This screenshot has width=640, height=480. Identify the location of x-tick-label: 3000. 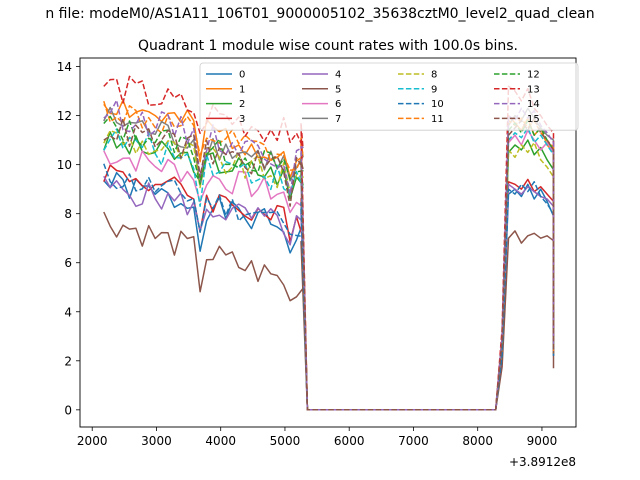
(156, 441).